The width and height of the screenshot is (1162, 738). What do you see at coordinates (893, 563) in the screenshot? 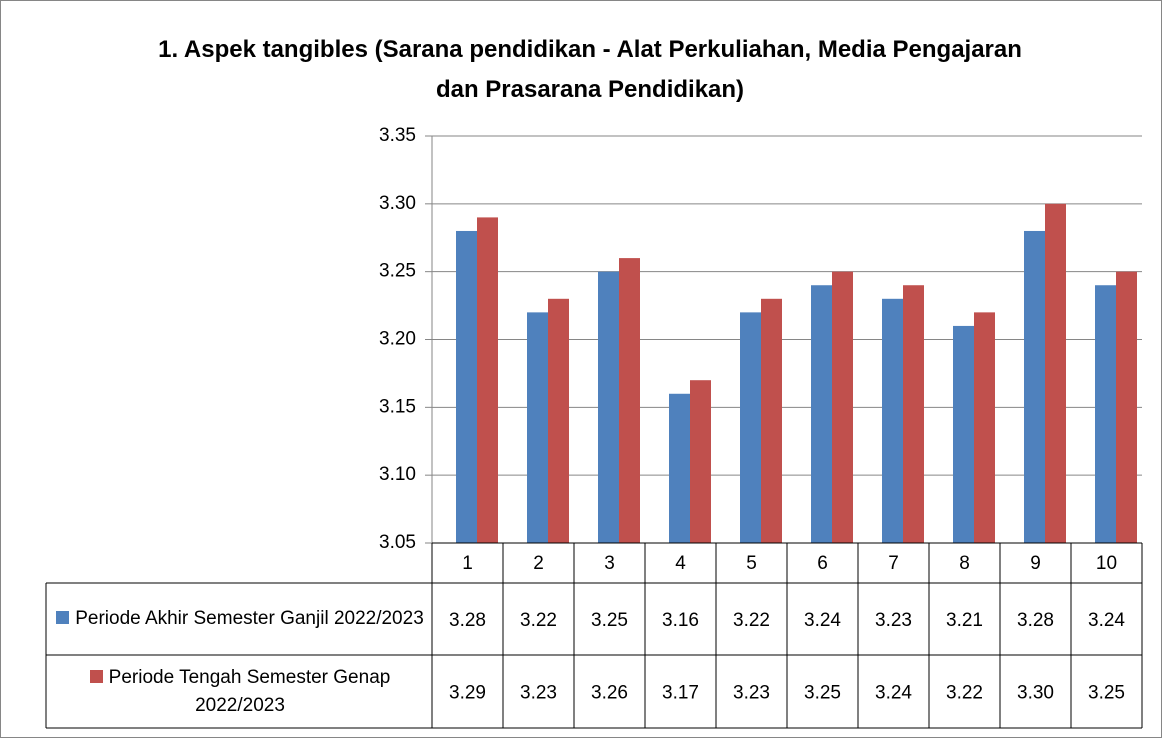
I see `x-tick-label: 7` at bounding box center [893, 563].